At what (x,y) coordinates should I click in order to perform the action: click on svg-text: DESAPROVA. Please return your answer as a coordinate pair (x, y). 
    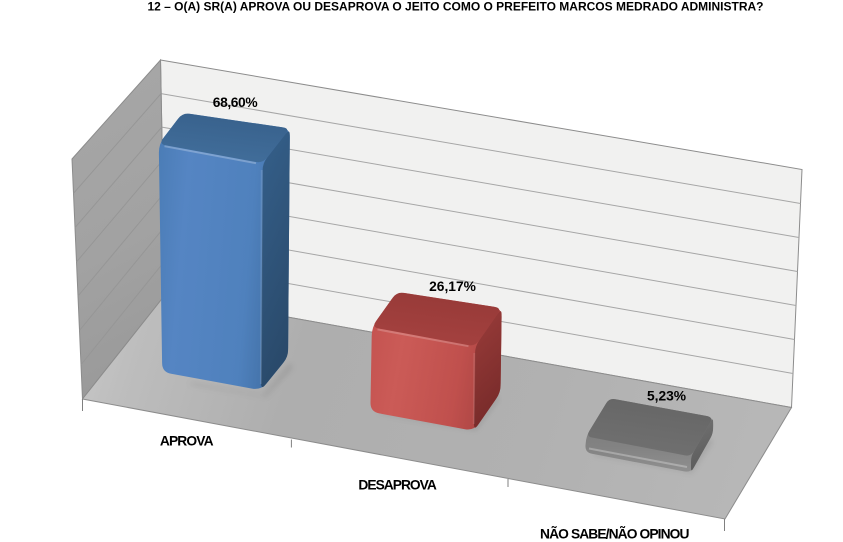
    Looking at the image, I should click on (397, 485).